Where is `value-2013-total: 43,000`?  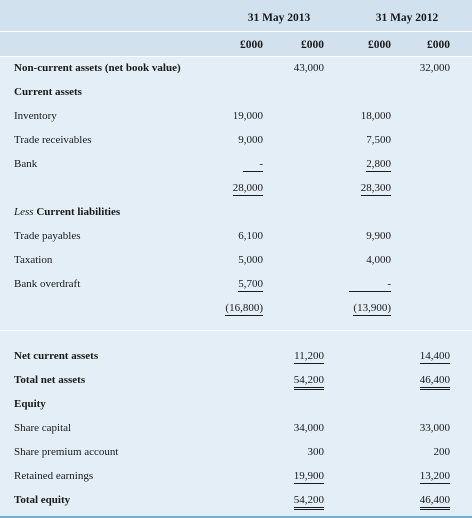 value-2013-total: 43,000 is located at coordinates (308, 68).